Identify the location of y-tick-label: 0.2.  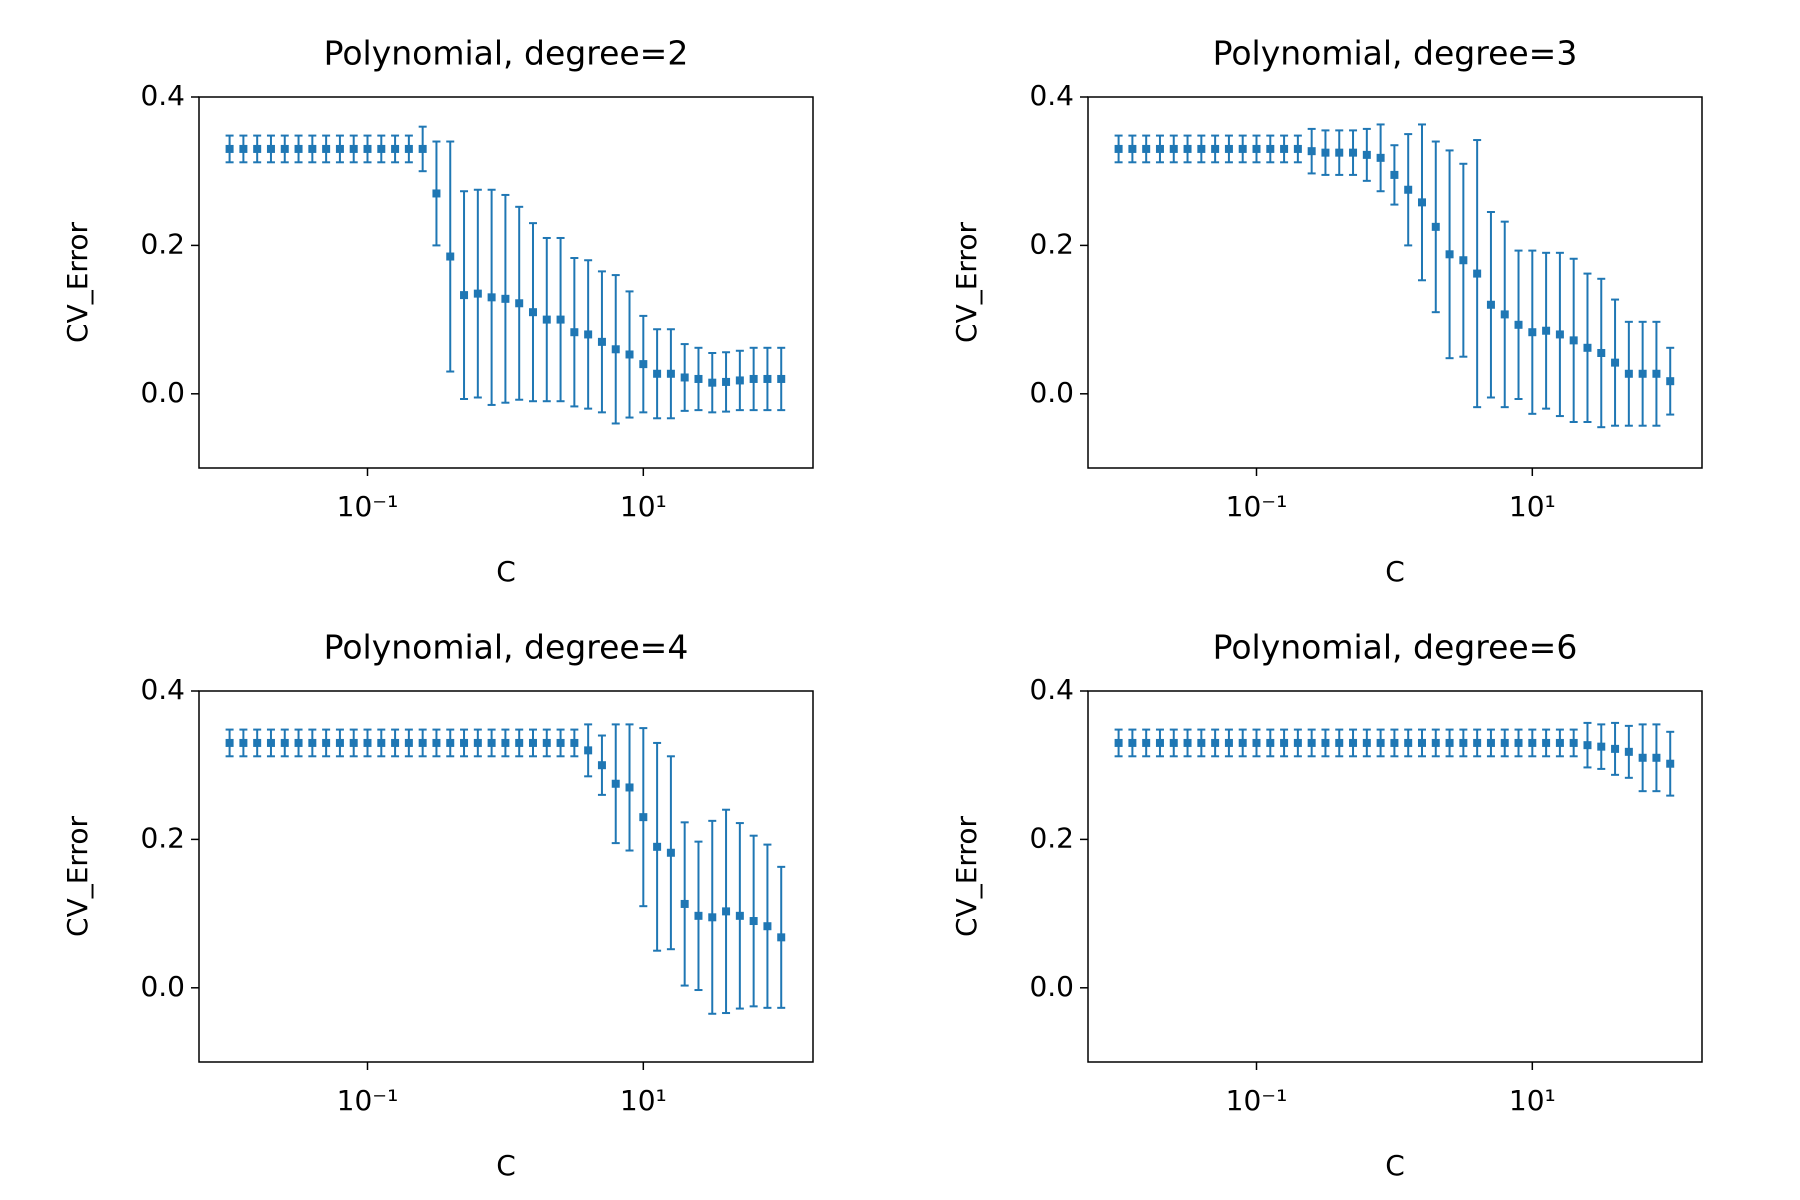
(1051, 243).